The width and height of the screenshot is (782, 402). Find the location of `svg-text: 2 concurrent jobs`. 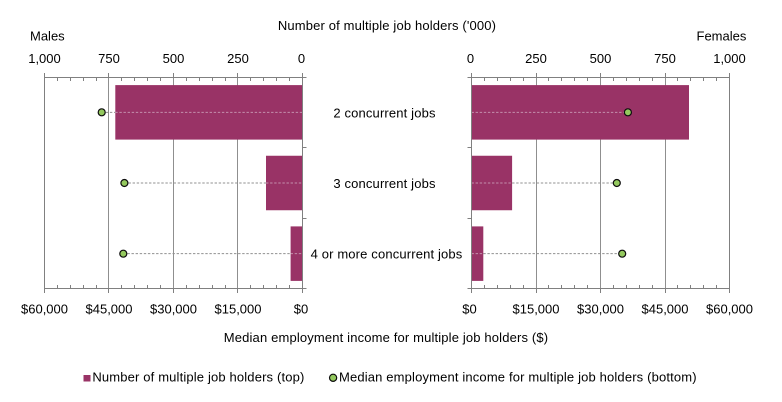

svg-text: 2 concurrent jobs is located at coordinates (384, 112).